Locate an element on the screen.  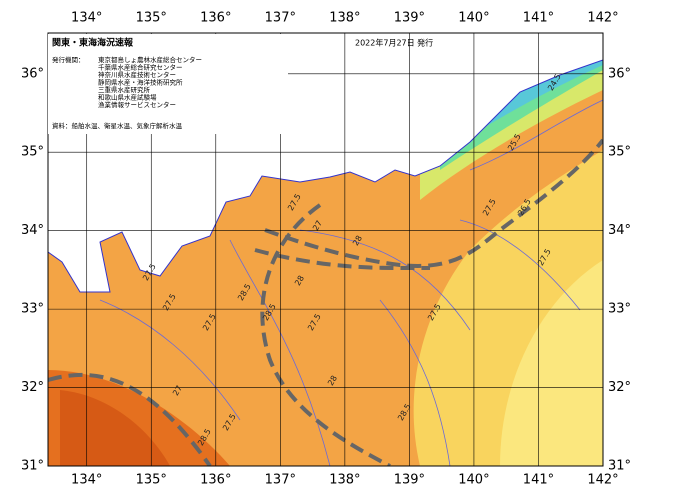
issuer-heading: 発行機関： is located at coordinates (68, 59).